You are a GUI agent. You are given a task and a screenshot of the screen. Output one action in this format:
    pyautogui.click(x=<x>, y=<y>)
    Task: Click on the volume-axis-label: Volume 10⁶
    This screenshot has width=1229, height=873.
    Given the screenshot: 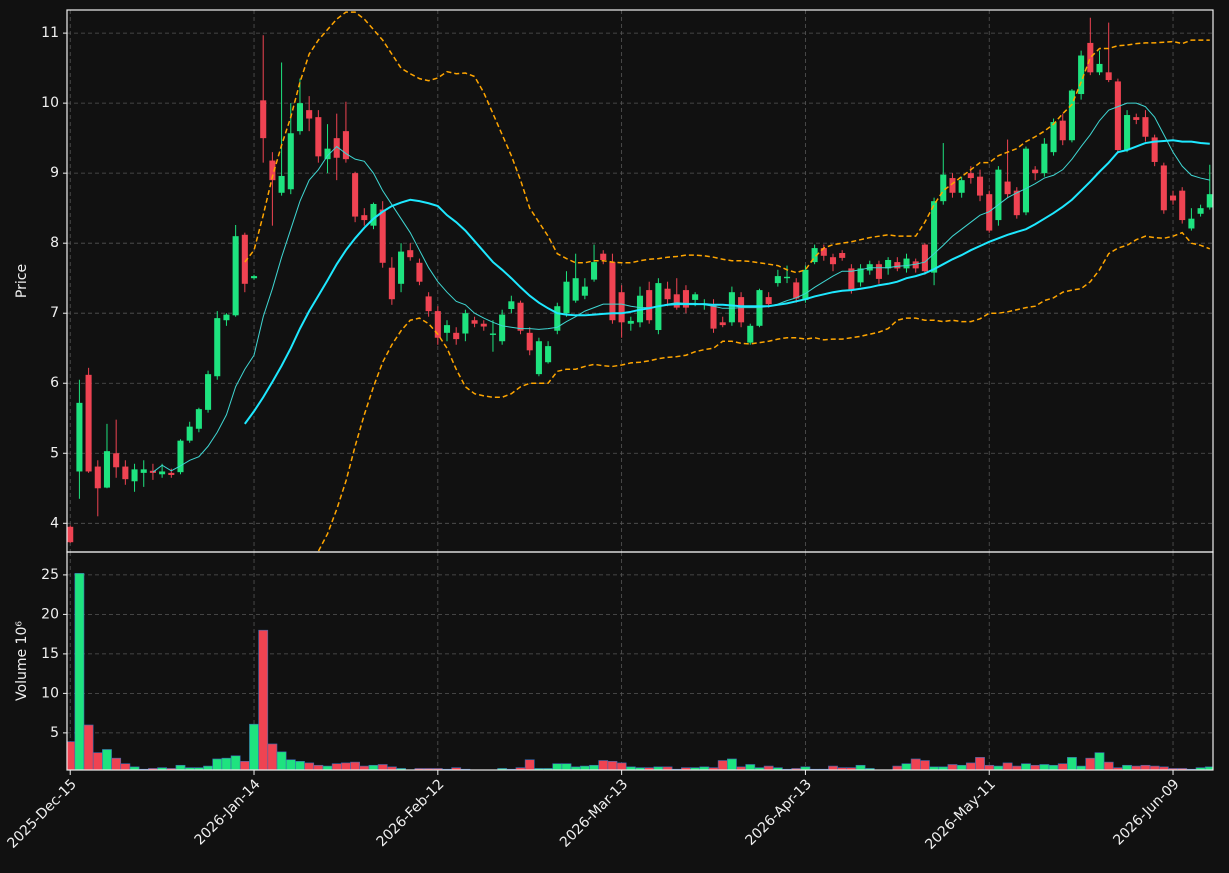 What is the action you would take?
    pyautogui.click(x=22, y=661)
    